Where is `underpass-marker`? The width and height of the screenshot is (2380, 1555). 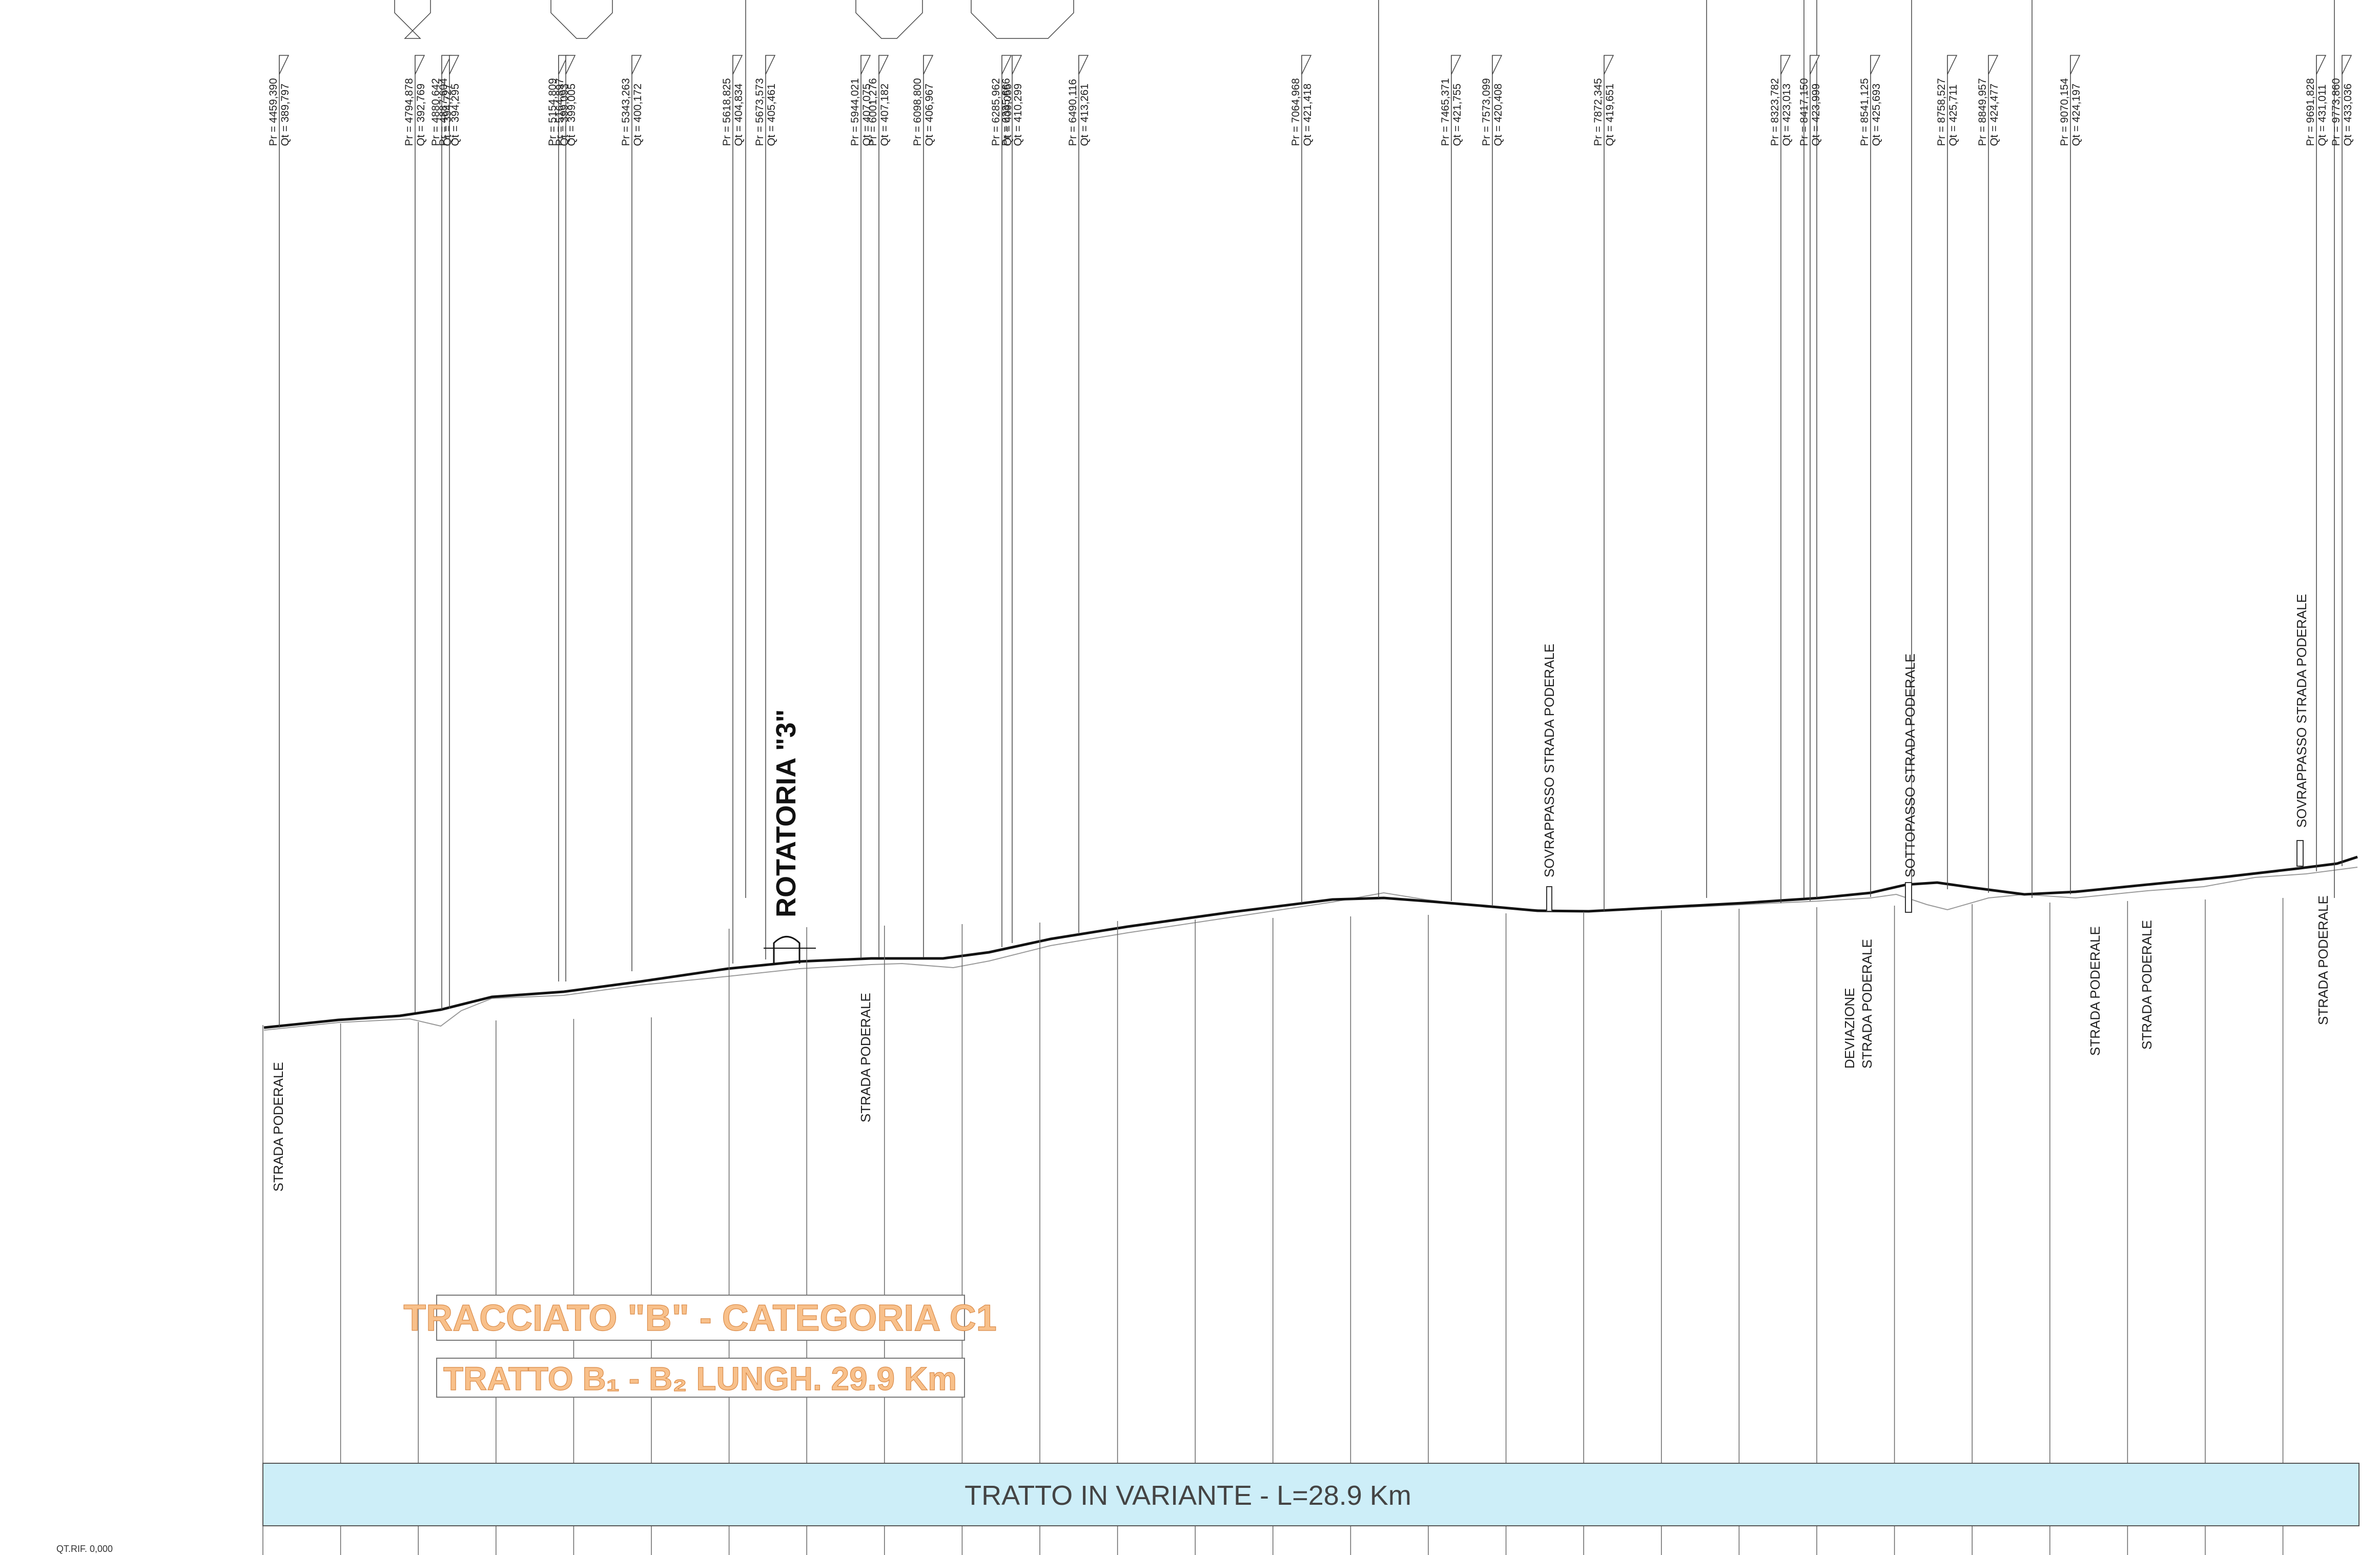
underpass-marker is located at coordinates (1908, 898).